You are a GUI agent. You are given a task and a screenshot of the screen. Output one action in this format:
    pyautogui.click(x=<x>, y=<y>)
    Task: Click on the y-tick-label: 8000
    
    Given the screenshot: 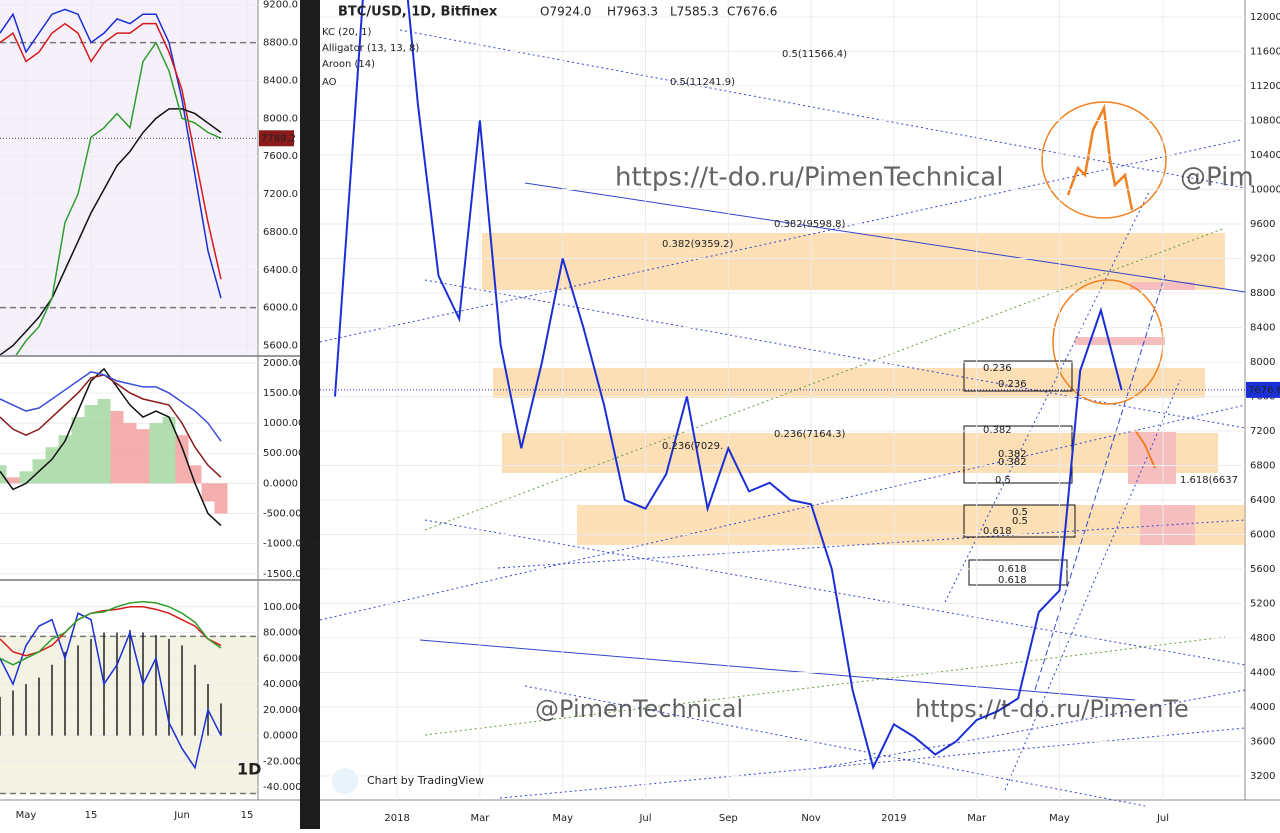 What is the action you would take?
    pyautogui.click(x=1262, y=362)
    